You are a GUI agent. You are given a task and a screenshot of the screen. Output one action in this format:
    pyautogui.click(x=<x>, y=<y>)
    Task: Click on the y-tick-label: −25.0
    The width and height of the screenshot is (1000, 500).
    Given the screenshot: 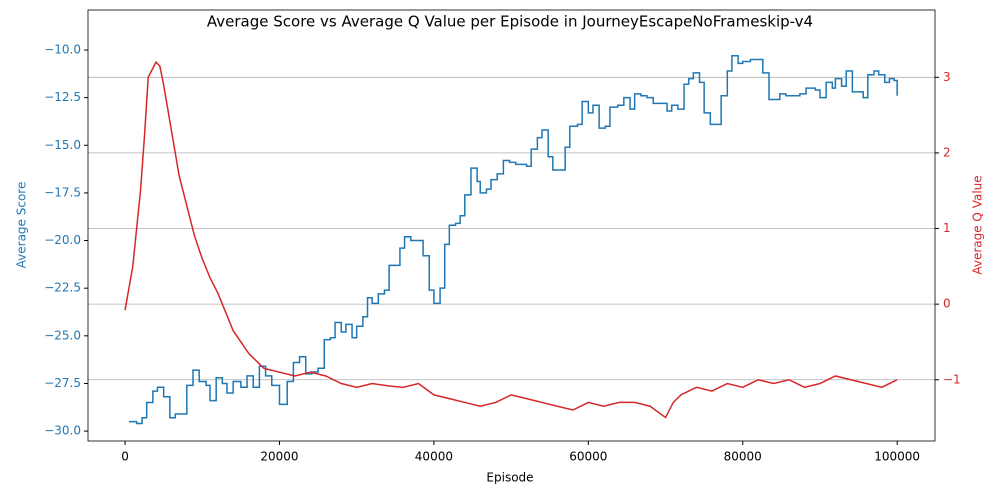 What is the action you would take?
    pyautogui.click(x=62, y=335)
    